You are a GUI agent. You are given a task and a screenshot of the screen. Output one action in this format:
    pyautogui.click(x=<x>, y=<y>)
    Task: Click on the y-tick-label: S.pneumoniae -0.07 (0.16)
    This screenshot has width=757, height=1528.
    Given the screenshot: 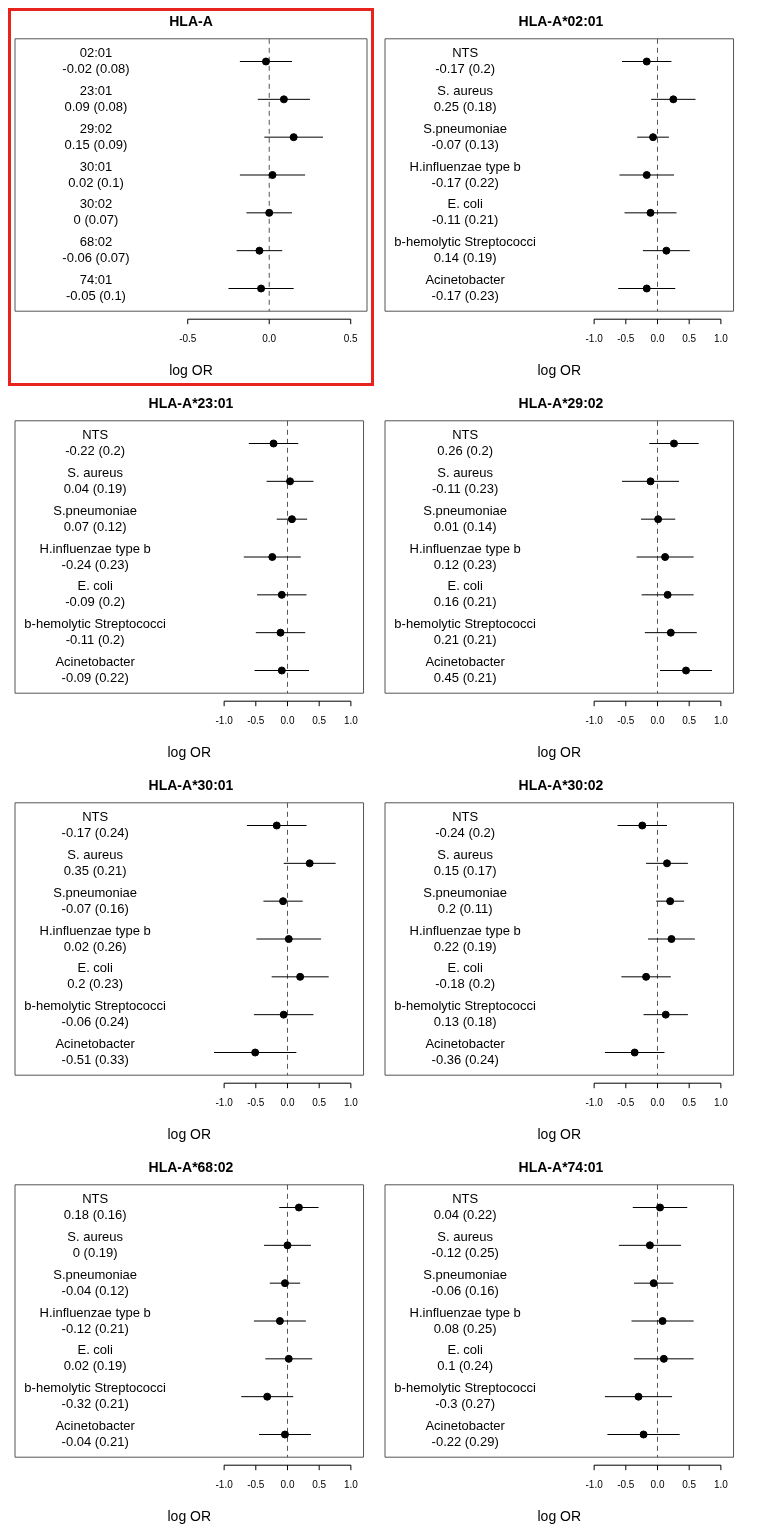 What is the action you would take?
    pyautogui.click(x=95, y=900)
    